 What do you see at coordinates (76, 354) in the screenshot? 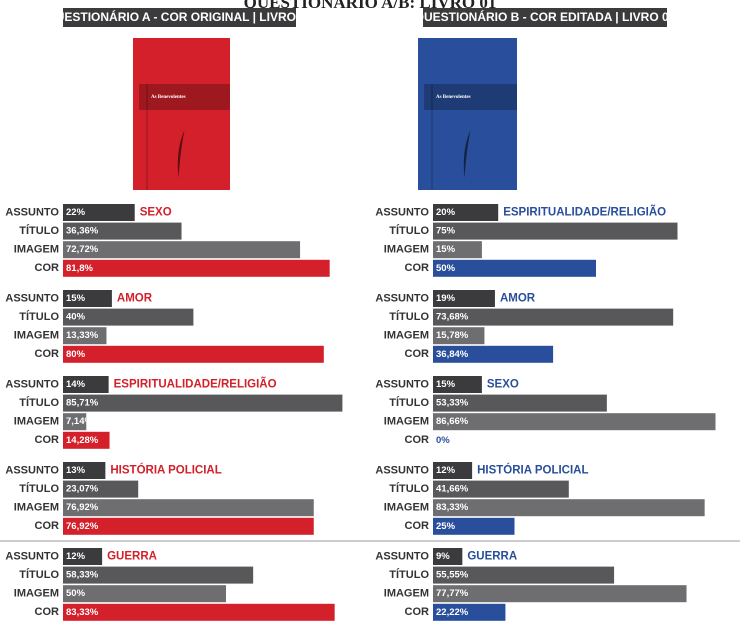
I see `value-label: 80%` at bounding box center [76, 354].